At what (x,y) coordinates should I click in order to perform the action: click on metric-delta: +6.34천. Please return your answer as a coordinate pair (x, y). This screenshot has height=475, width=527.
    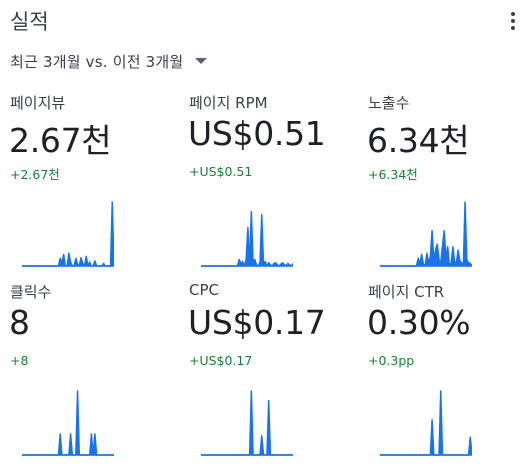
    Looking at the image, I should click on (393, 174).